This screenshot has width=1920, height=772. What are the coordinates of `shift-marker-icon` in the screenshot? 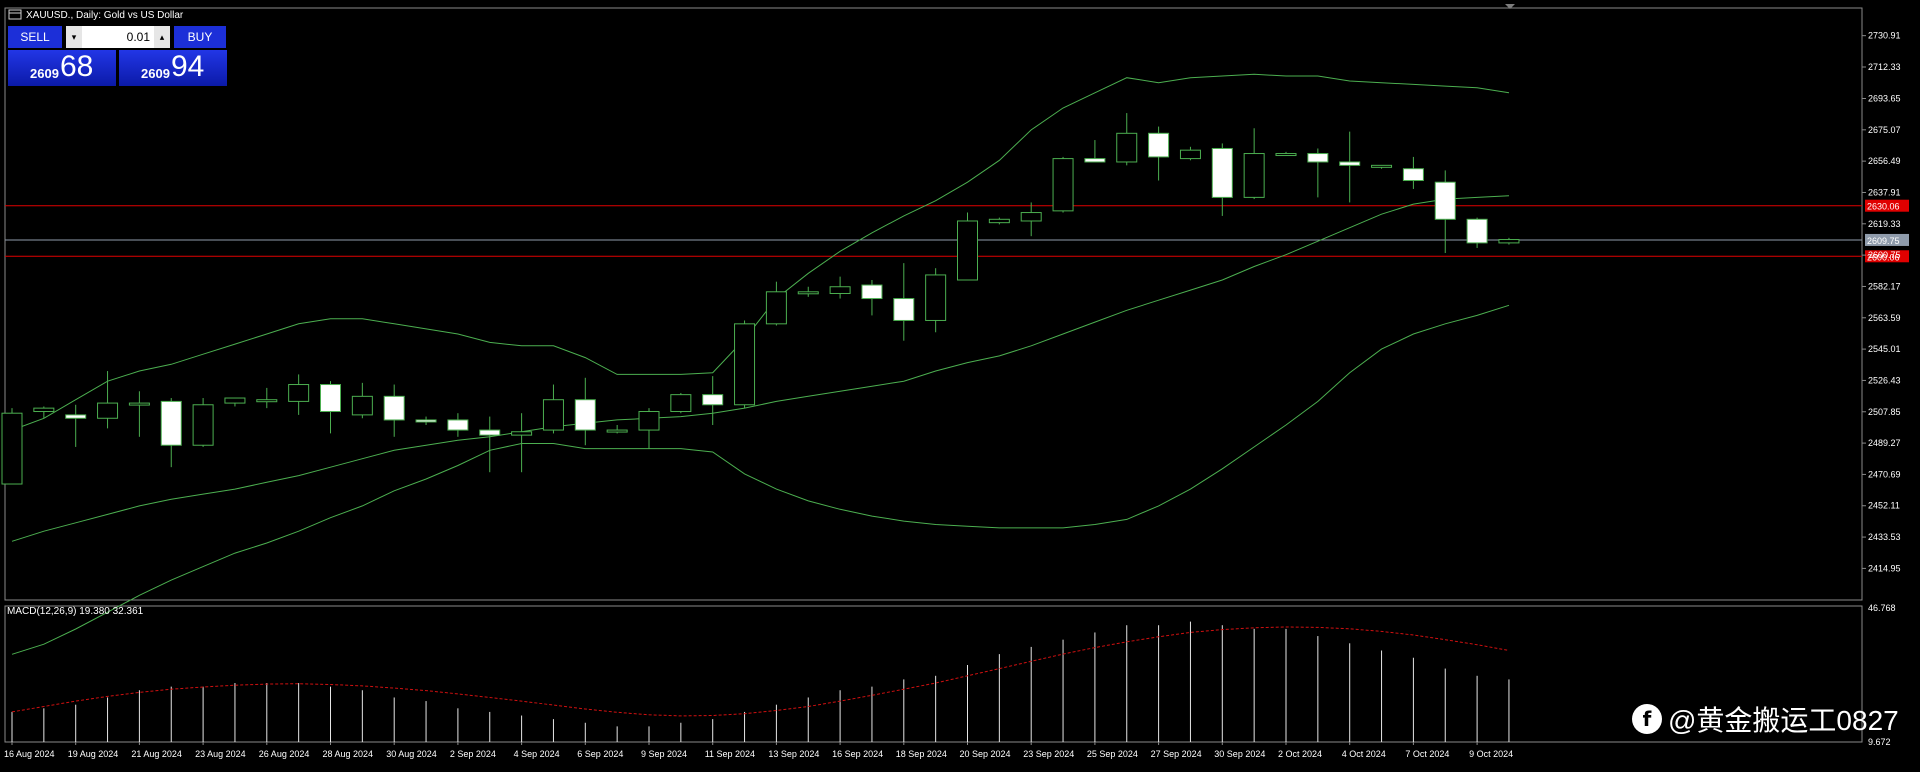 It's located at (1510, 6).